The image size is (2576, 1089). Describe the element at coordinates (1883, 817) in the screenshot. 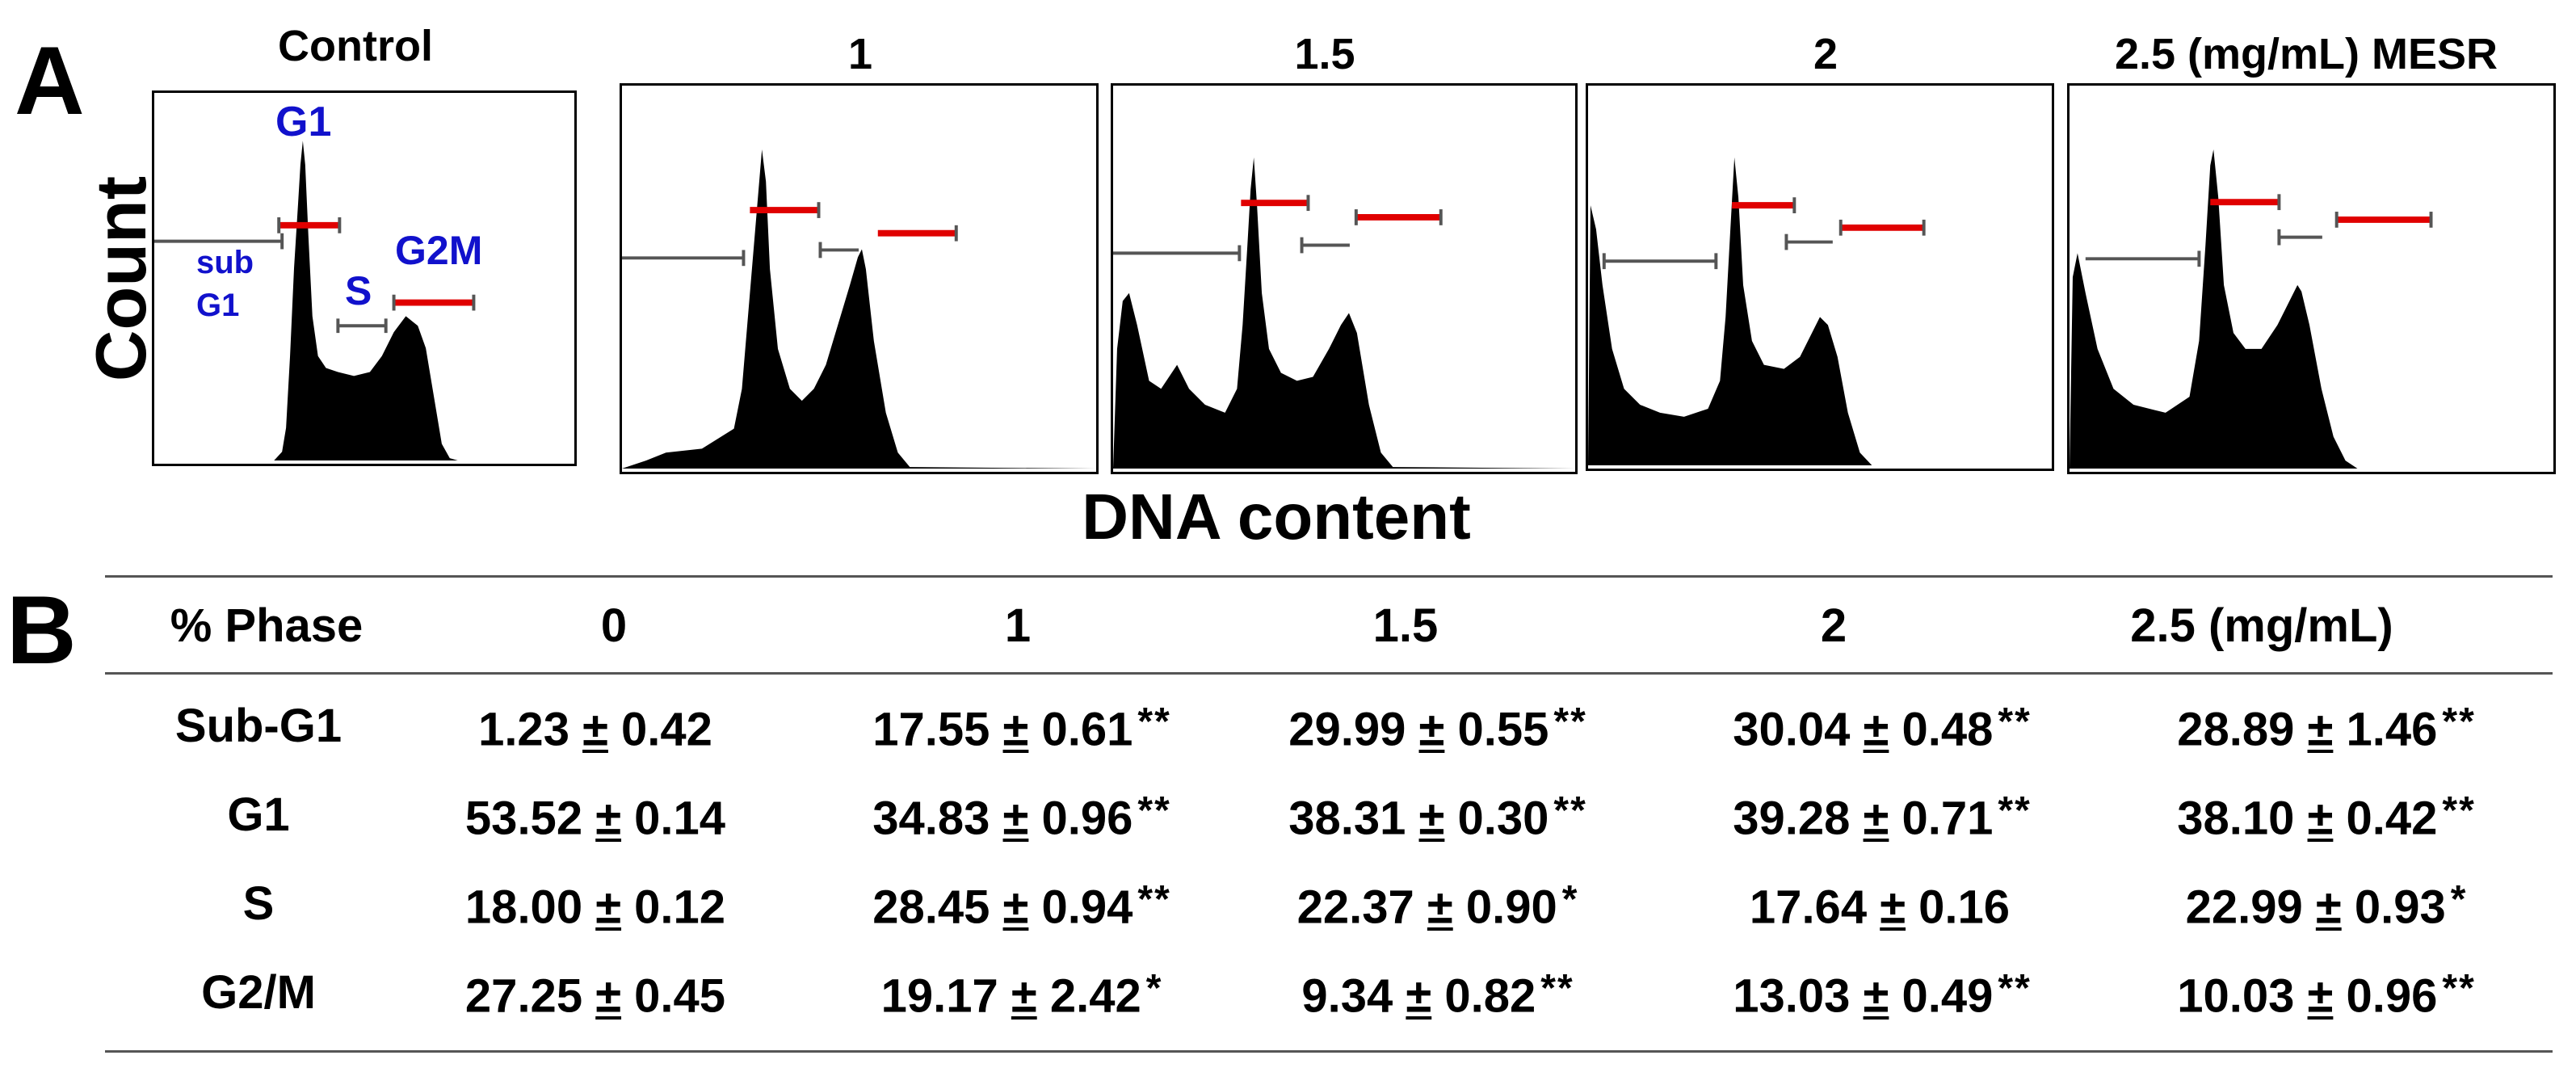

I see `table-cell: 39.28 ± 0.71 **` at that location.